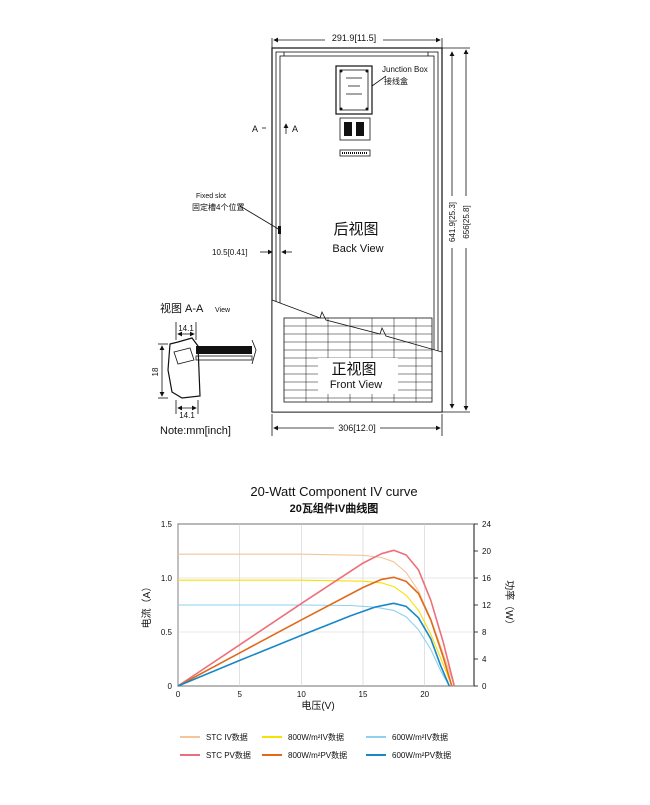 The height and width of the screenshot is (805, 650). I want to click on junction-box-label-en: Junction Box, so click(405, 69).